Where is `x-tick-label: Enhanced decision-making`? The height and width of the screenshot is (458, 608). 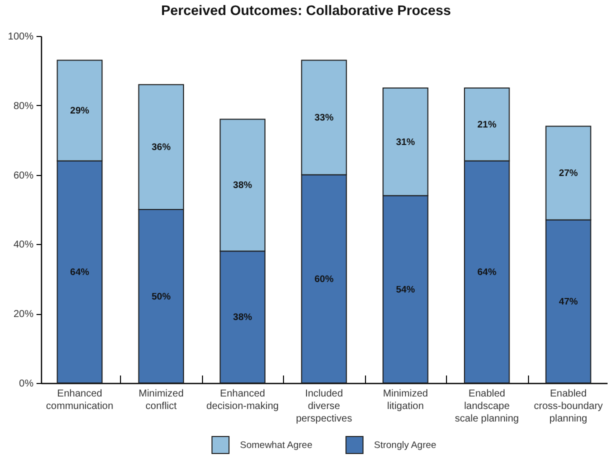
x-tick-label: Enhanced decision-making is located at coordinates (242, 400).